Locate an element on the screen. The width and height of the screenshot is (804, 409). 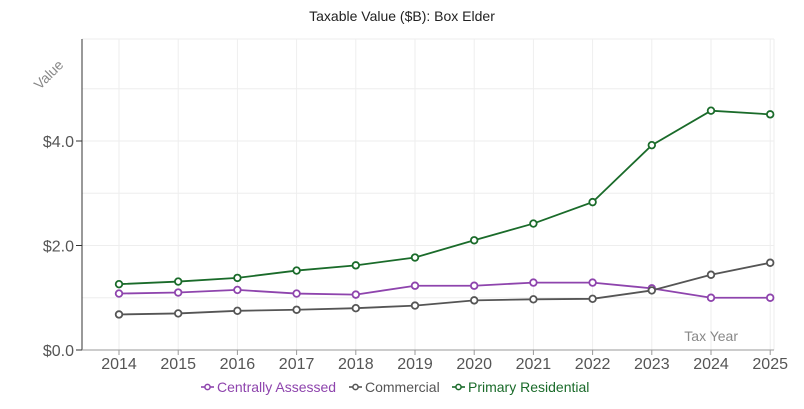
x-tick-label-2018: 2018 is located at coordinates (356, 364).